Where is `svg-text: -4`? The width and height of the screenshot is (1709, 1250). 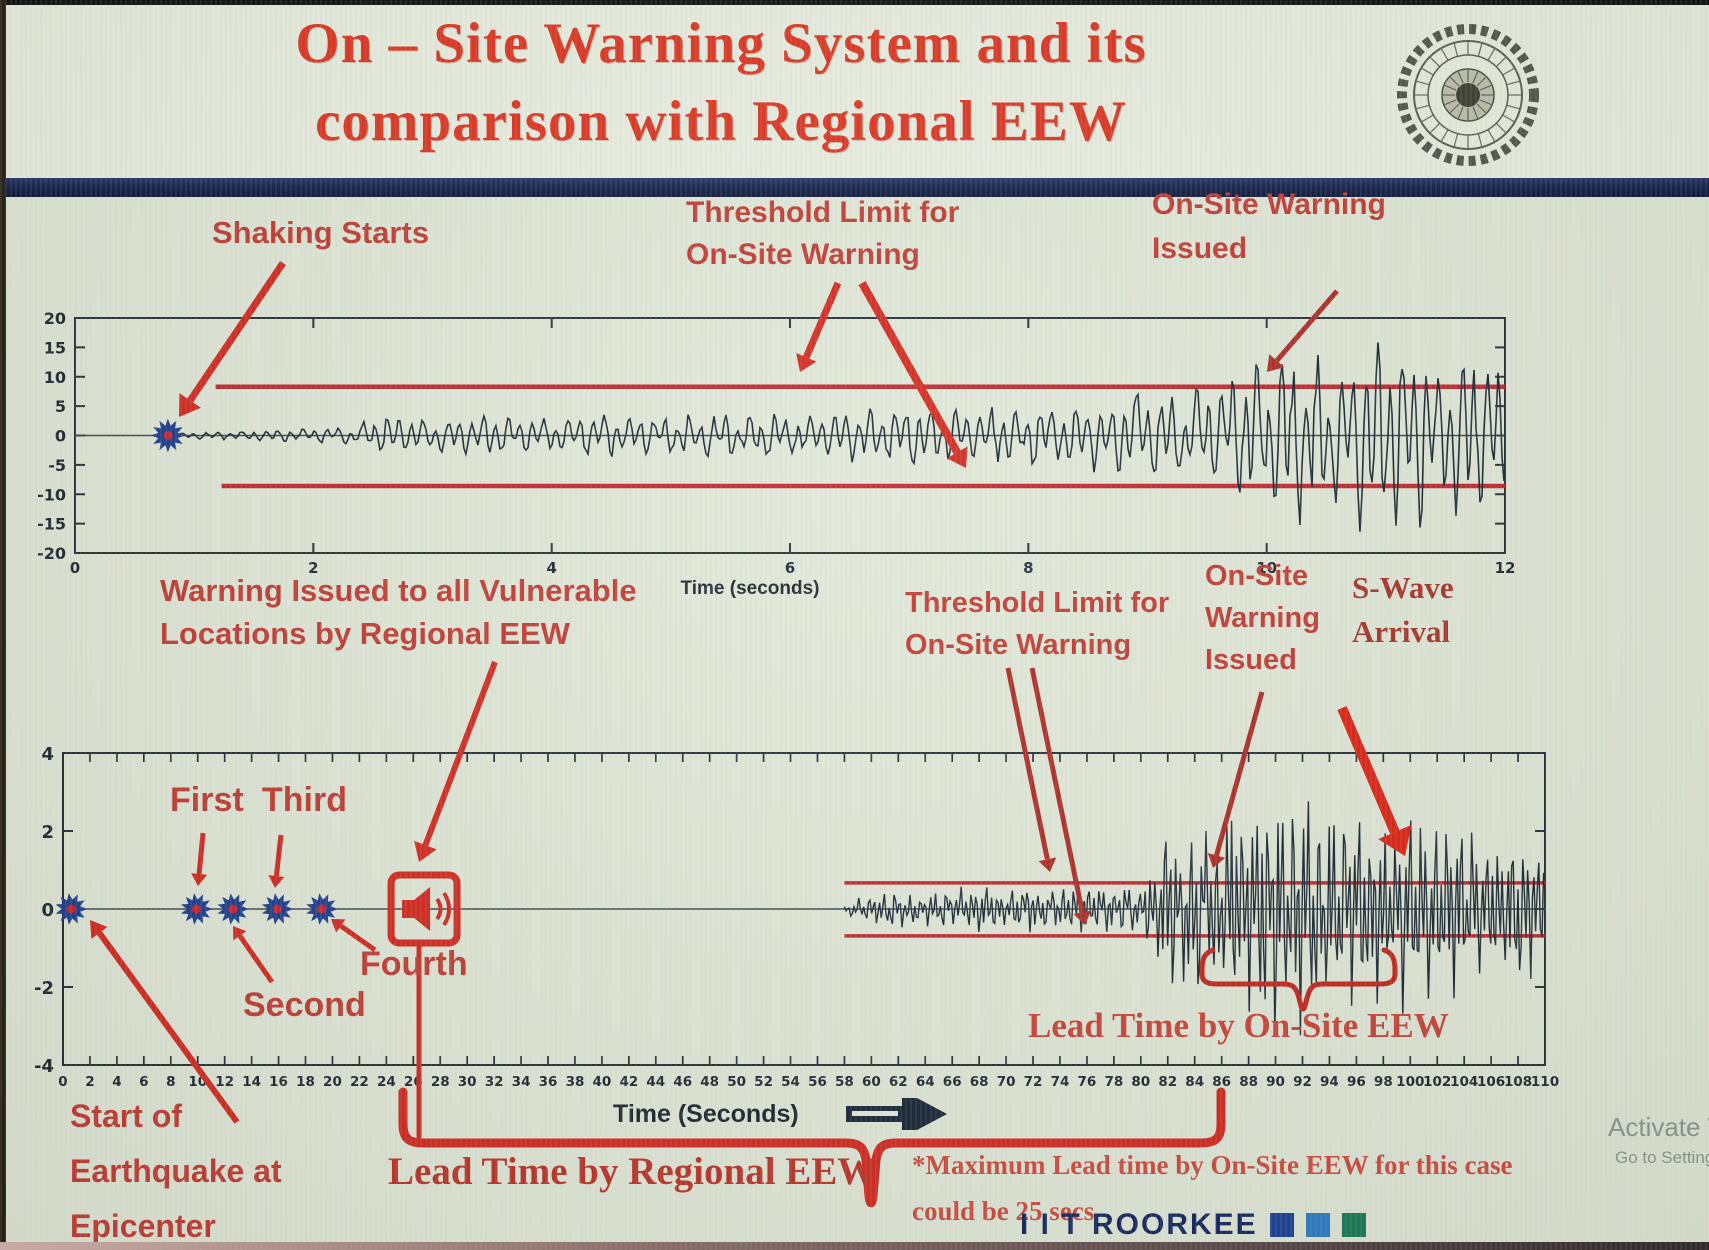 svg-text: -4 is located at coordinates (44, 1066).